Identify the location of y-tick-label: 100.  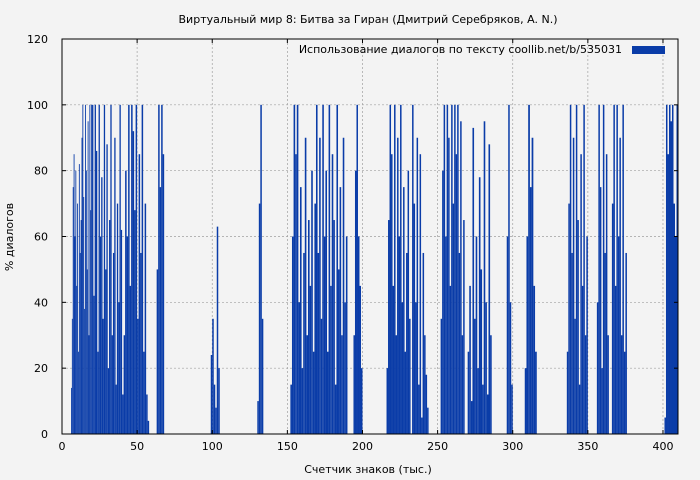
(37, 105).